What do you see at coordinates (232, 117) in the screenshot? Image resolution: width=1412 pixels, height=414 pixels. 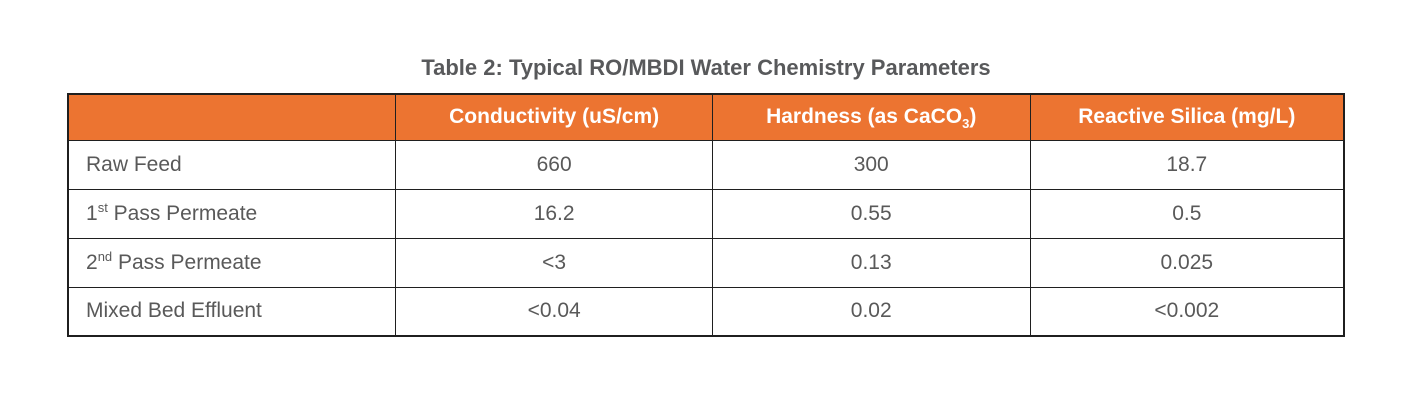 I see `header-cell-empty` at bounding box center [232, 117].